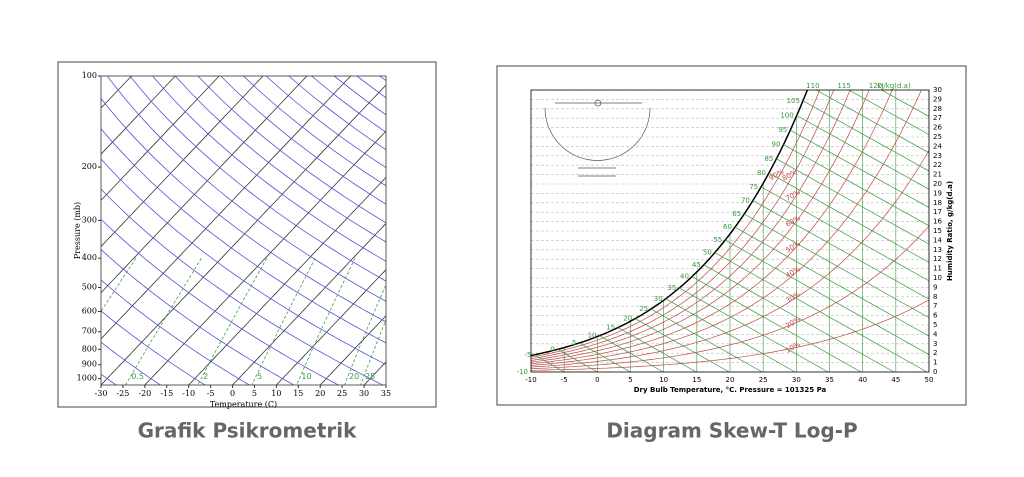 The height and width of the screenshot is (477, 1024). Describe the element at coordinates (298, 393) in the screenshot. I see `x-tick-label: 15` at that location.